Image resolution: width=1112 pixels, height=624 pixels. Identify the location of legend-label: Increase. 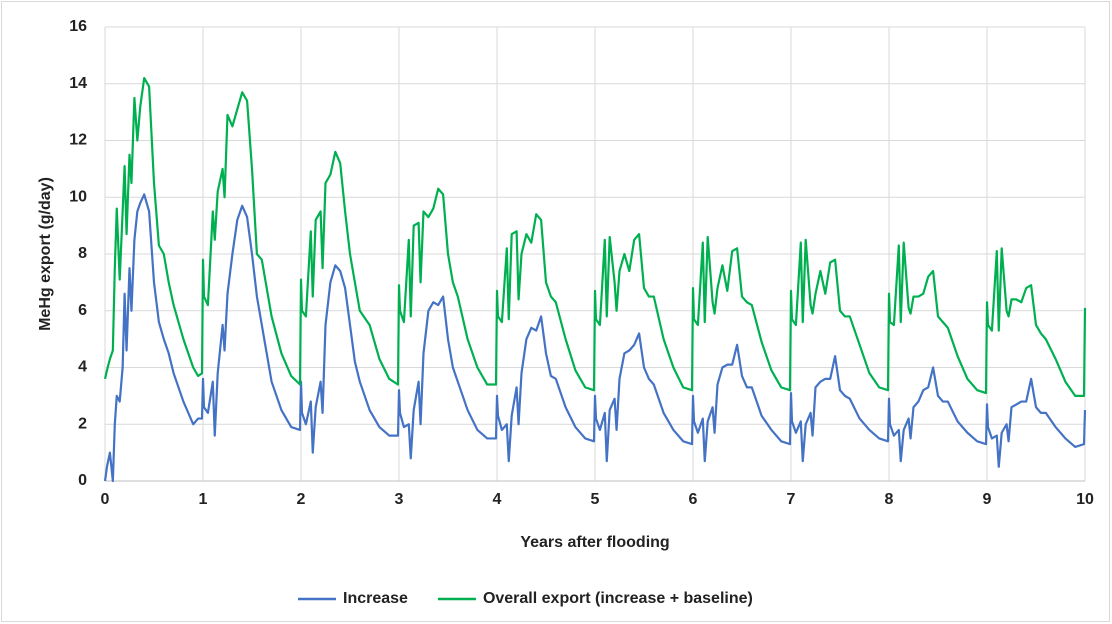
(375, 598).